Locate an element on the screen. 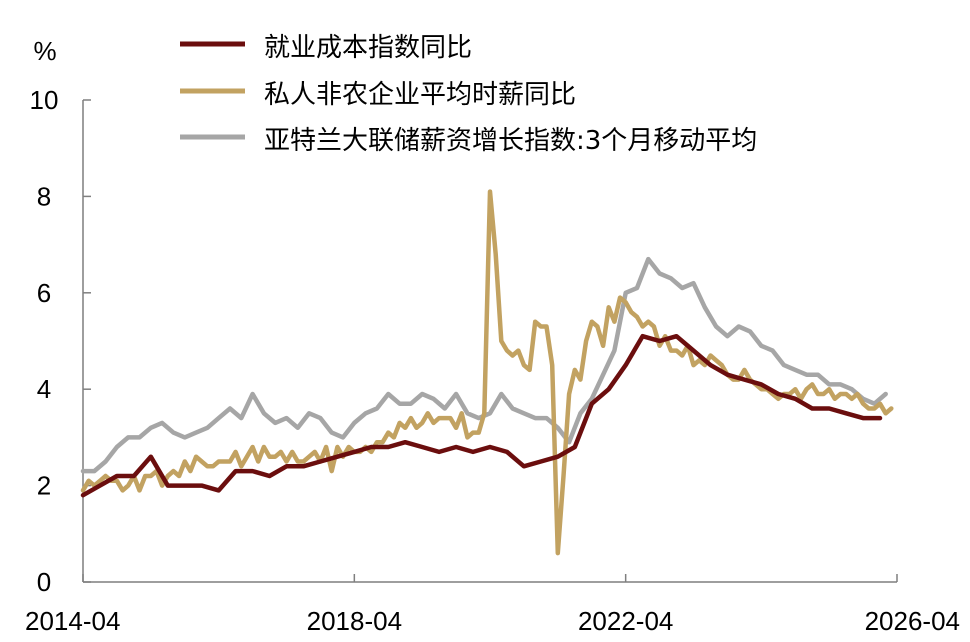  legend-item-private-hourly-earnings: 私人非农企业平均时薪同比 is located at coordinates (378, 95).